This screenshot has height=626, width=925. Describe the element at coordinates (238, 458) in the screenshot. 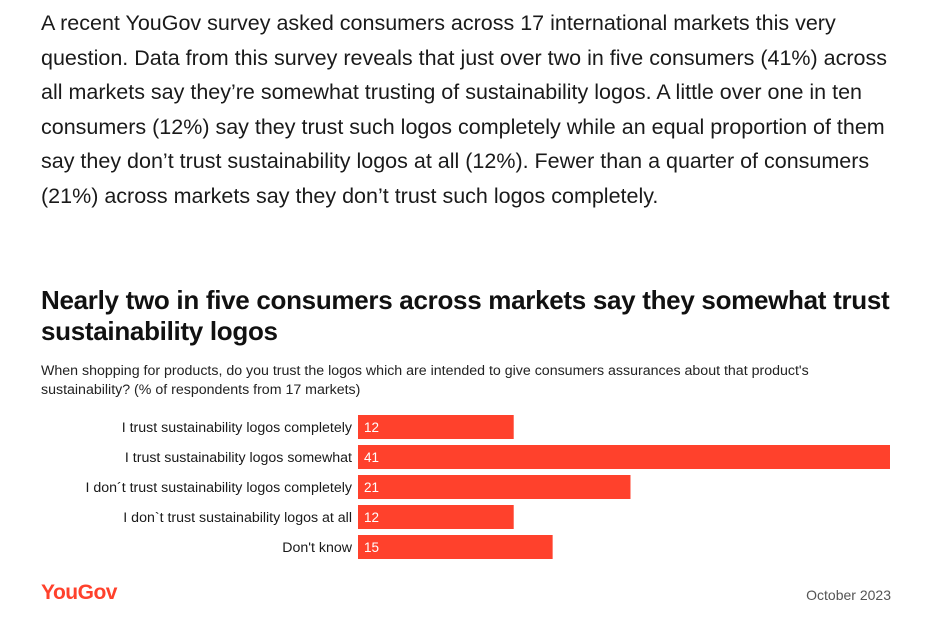

I see `category-label: I trust sustainability logos somewhat` at that location.